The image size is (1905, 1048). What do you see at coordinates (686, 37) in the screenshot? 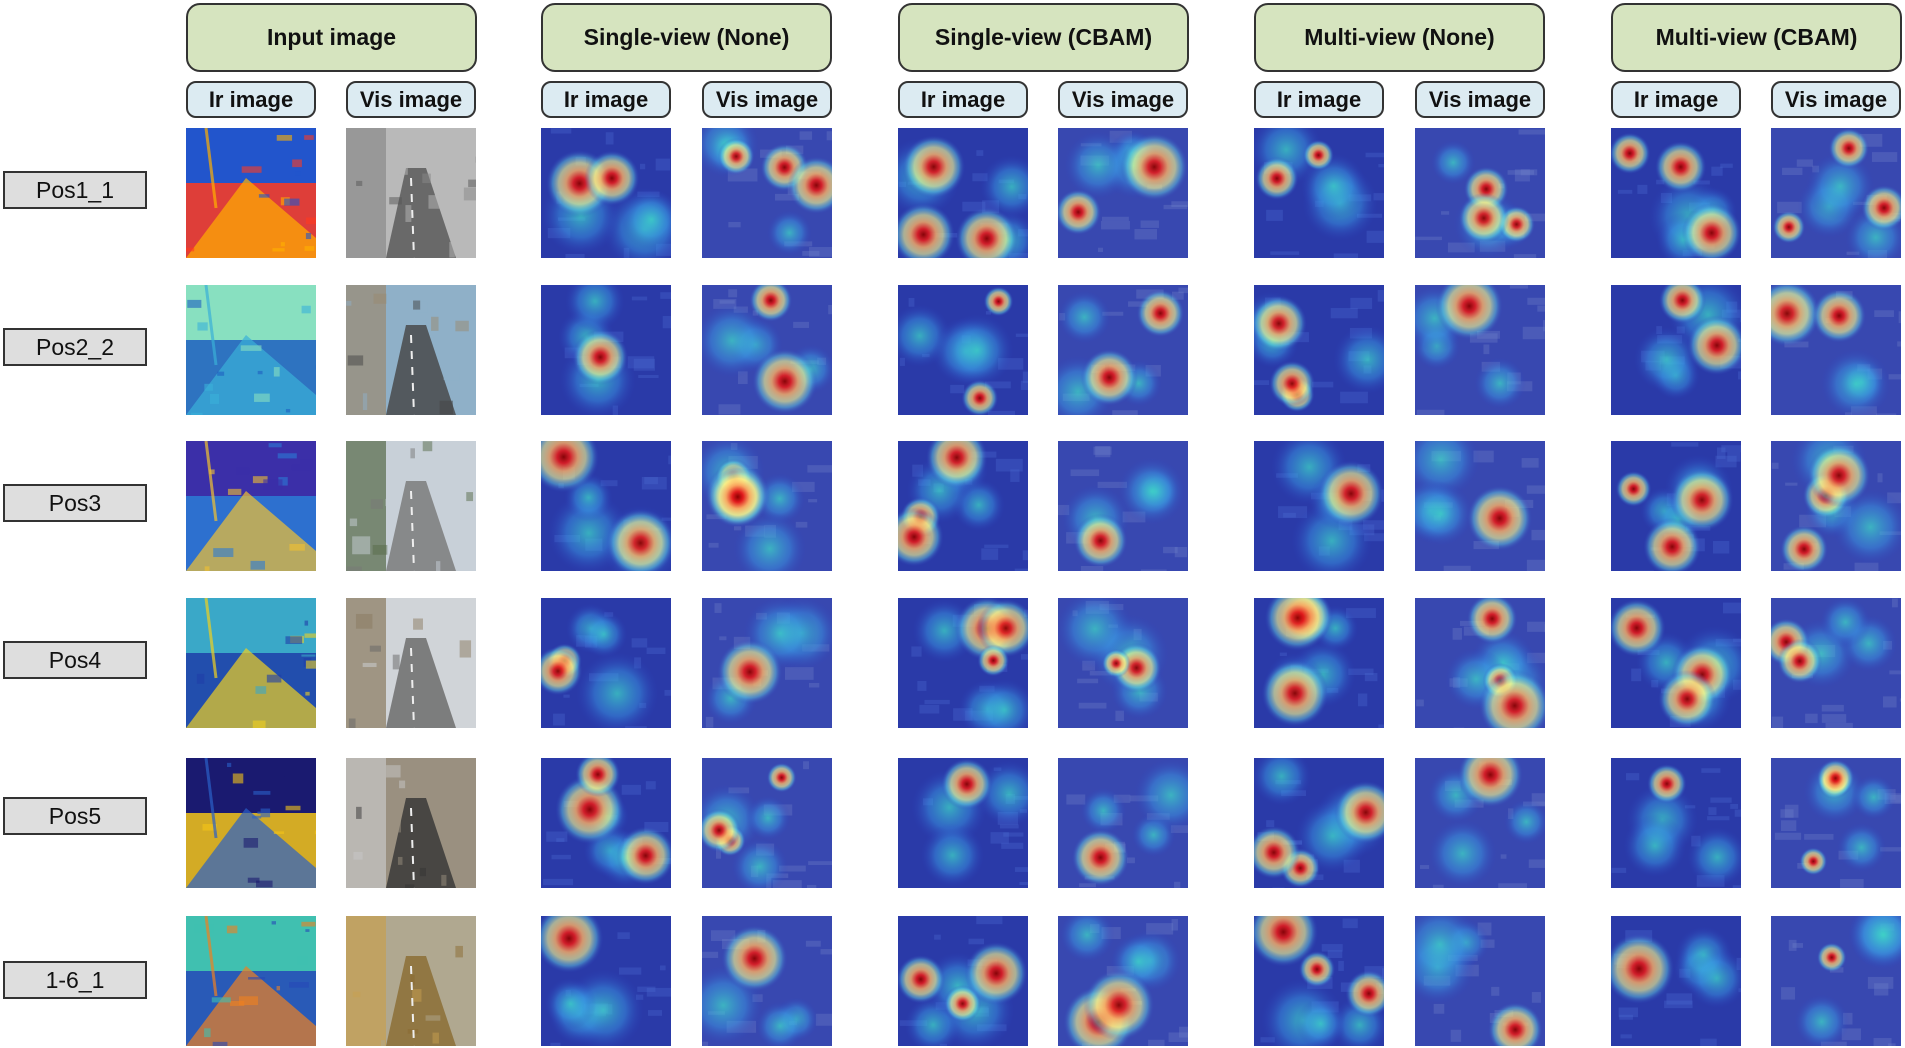
I see `group-header-single-none: Single-view (None)` at bounding box center [686, 37].